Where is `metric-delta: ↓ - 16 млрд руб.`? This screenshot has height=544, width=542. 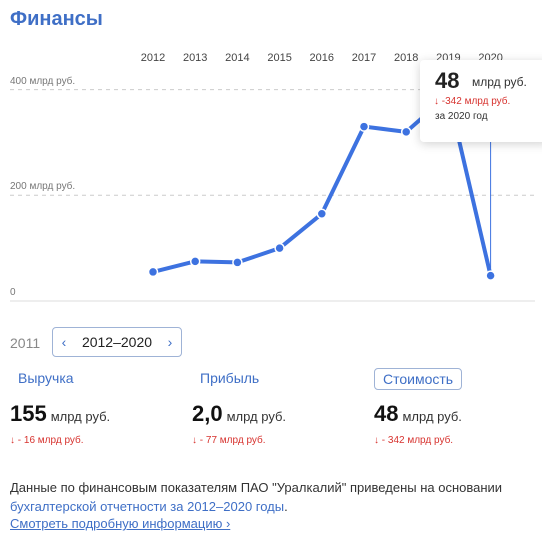
metric-delta: ↓ - 16 млрд руб. is located at coordinates (47, 440).